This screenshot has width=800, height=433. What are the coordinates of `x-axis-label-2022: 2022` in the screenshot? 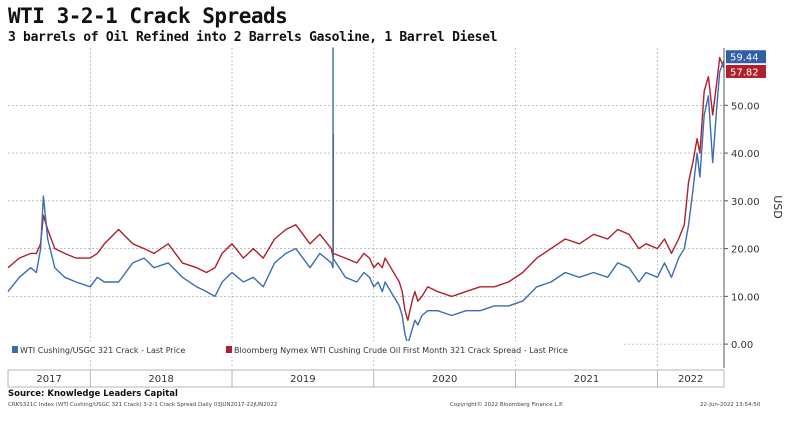 It's located at (690, 379).